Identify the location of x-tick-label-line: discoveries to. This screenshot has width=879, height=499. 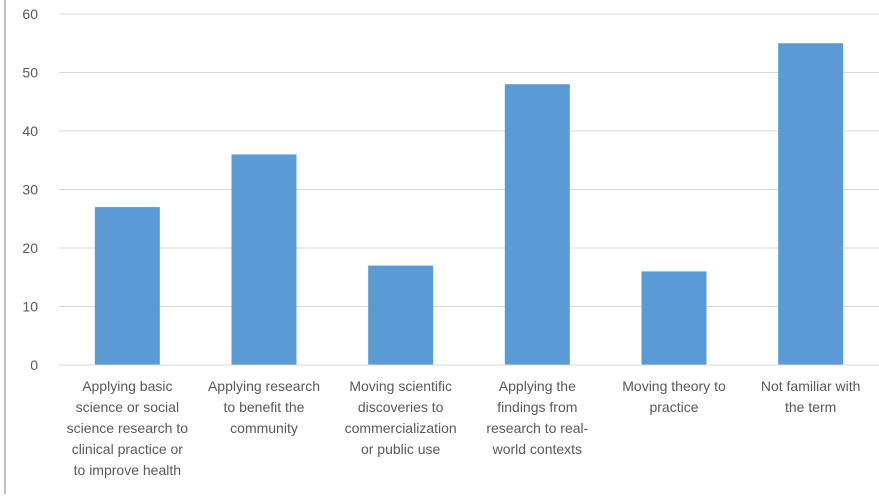
(401, 407).